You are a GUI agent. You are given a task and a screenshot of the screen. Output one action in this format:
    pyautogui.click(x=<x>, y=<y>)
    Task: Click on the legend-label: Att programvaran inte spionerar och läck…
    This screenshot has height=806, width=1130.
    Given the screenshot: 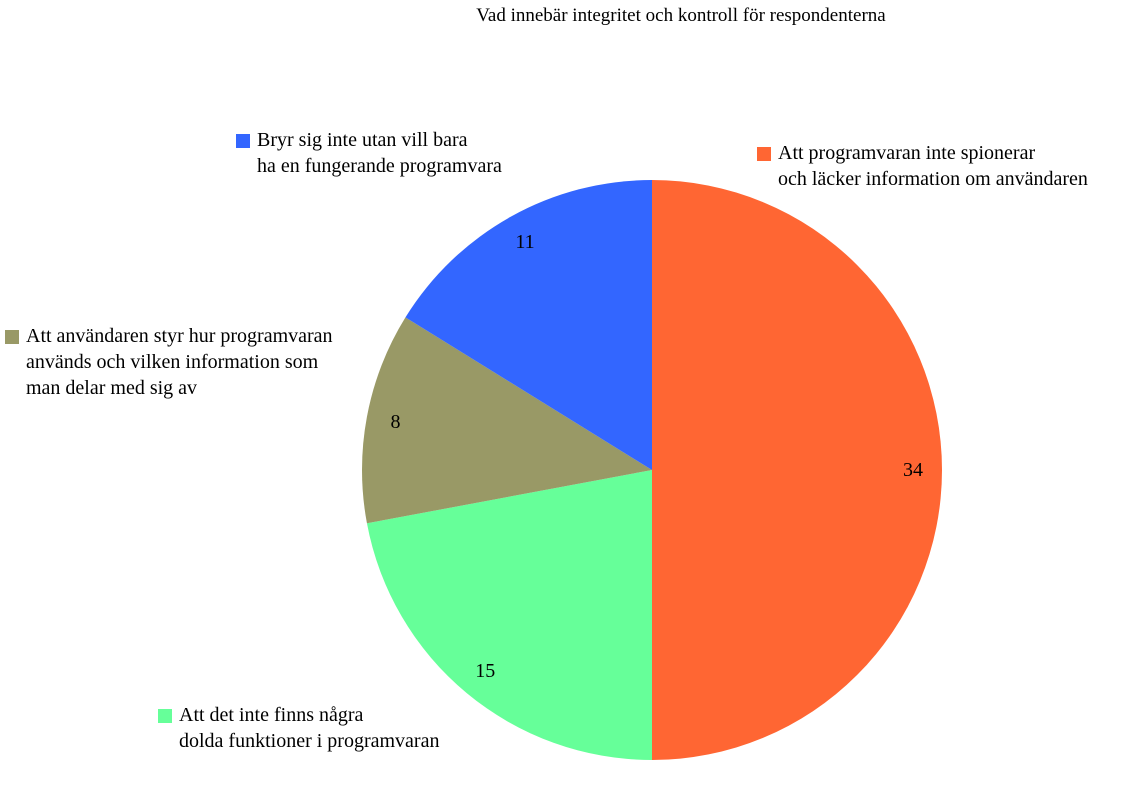 What is the action you would take?
    pyautogui.click(x=933, y=166)
    